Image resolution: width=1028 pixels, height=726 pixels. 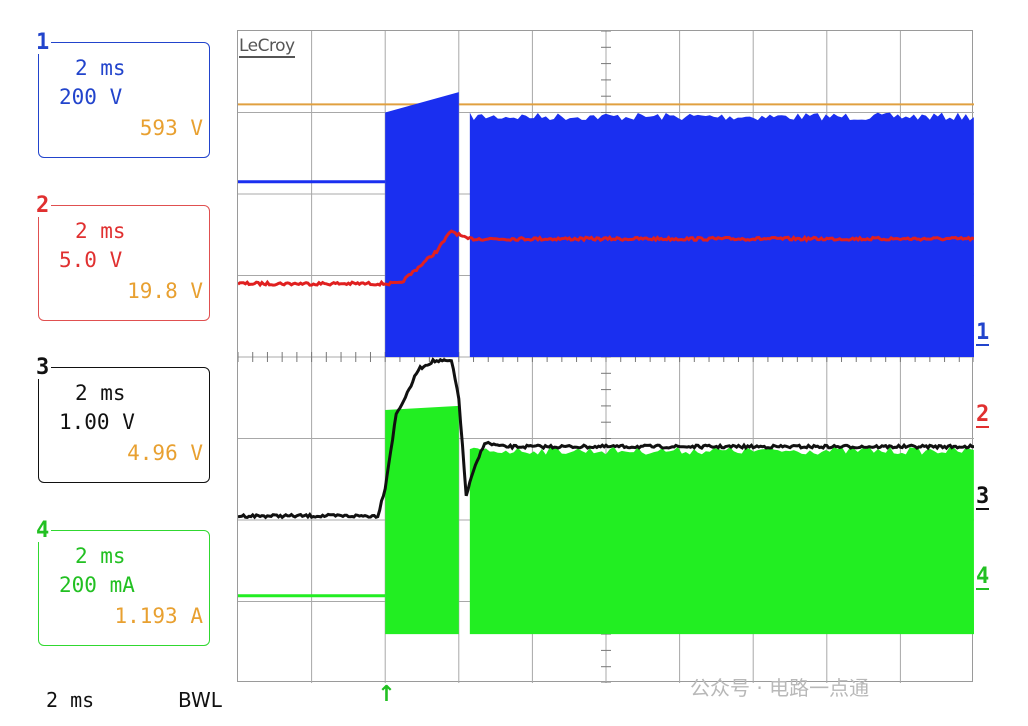 I want to click on trace-1-burst, so click(x=422, y=224).